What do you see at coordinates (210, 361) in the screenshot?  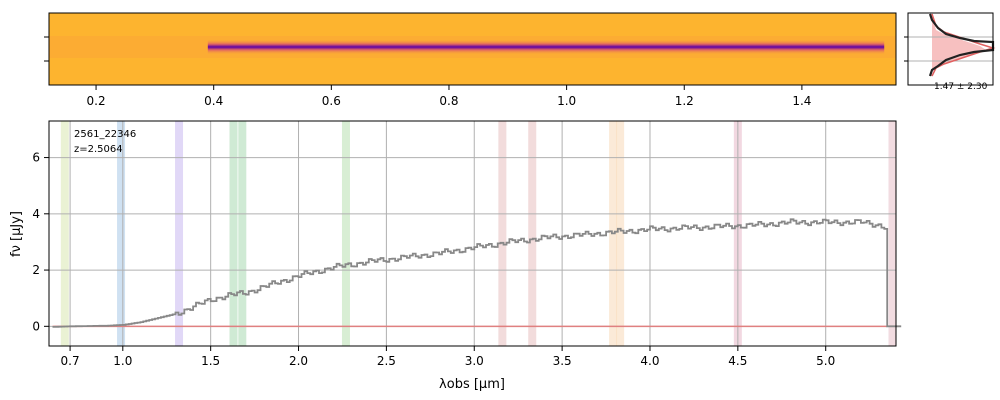 I see `x-tick-label: 1.5` at bounding box center [210, 361].